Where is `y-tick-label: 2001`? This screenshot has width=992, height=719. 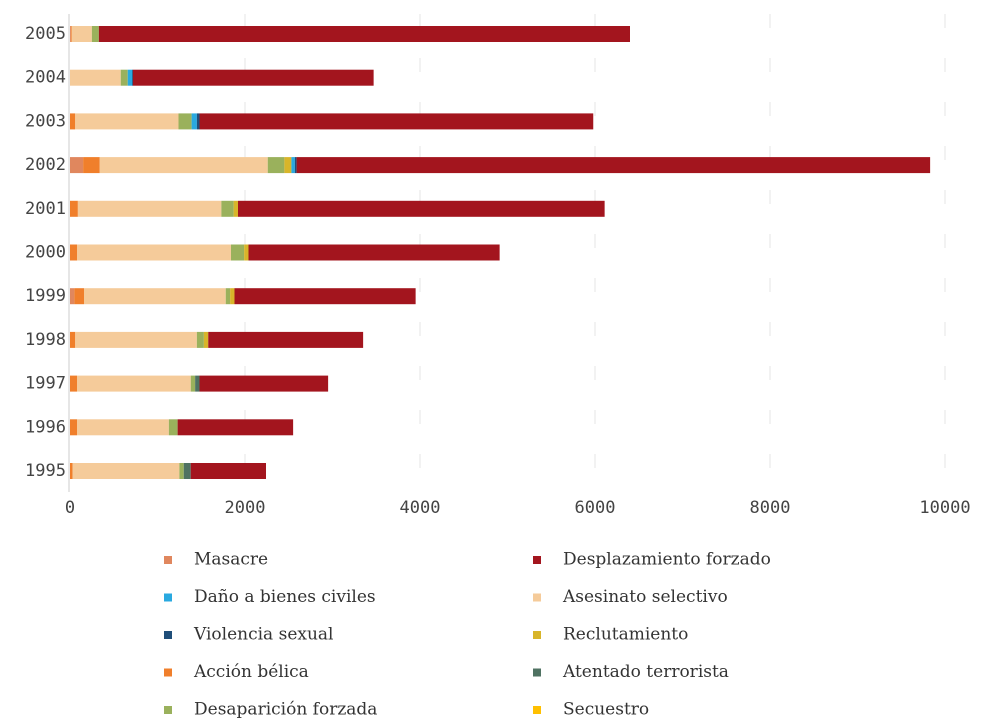
y-tick-label: 2001 is located at coordinates (45, 209).